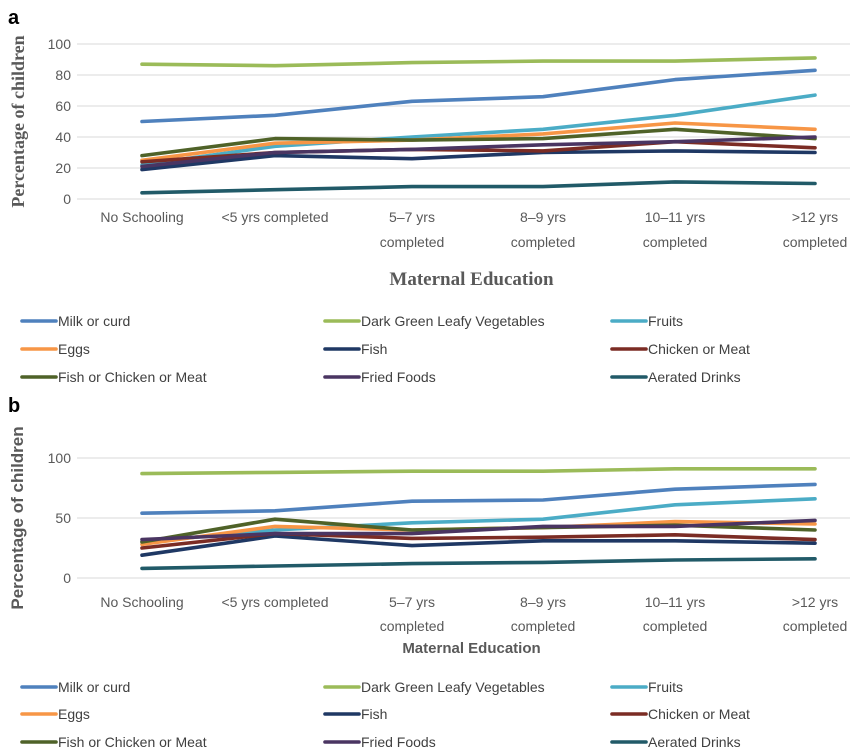  What do you see at coordinates (63, 518) in the screenshot?
I see `y-tick-label: 50` at bounding box center [63, 518].